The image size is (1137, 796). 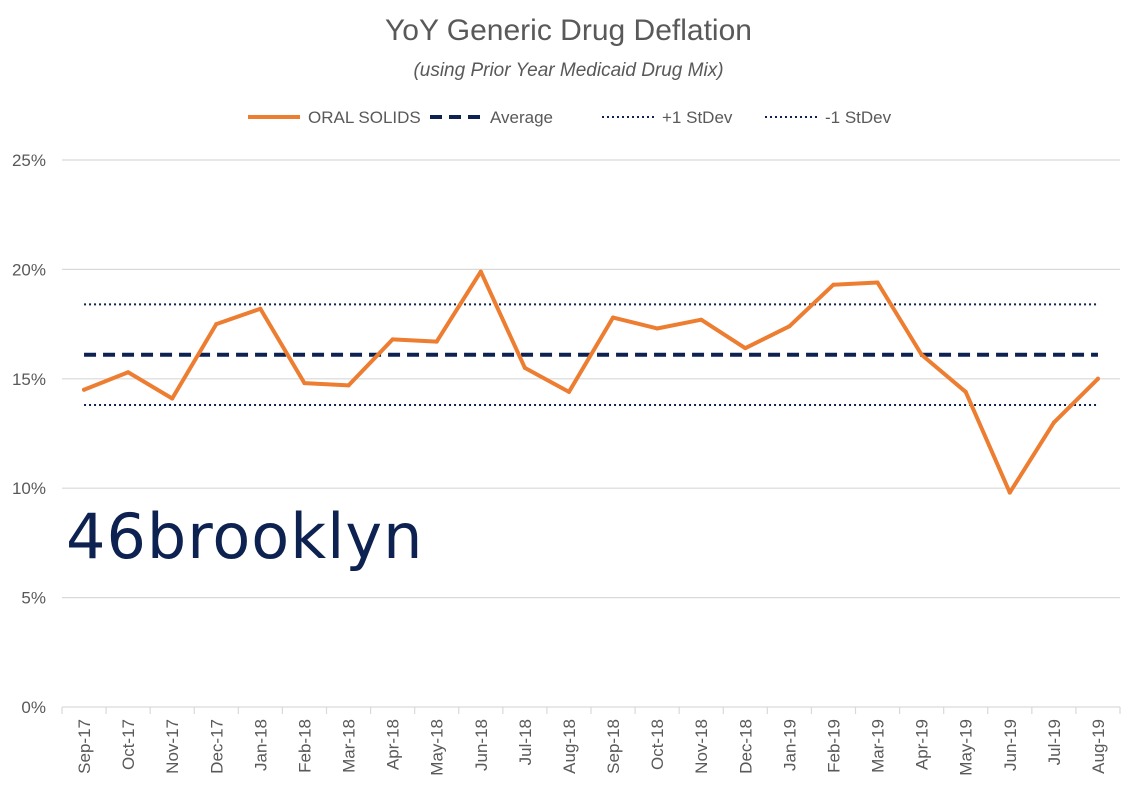 I want to click on legend: ORAL SOLIDS Average +1 StDev -1 StDev, so click(x=570, y=117).